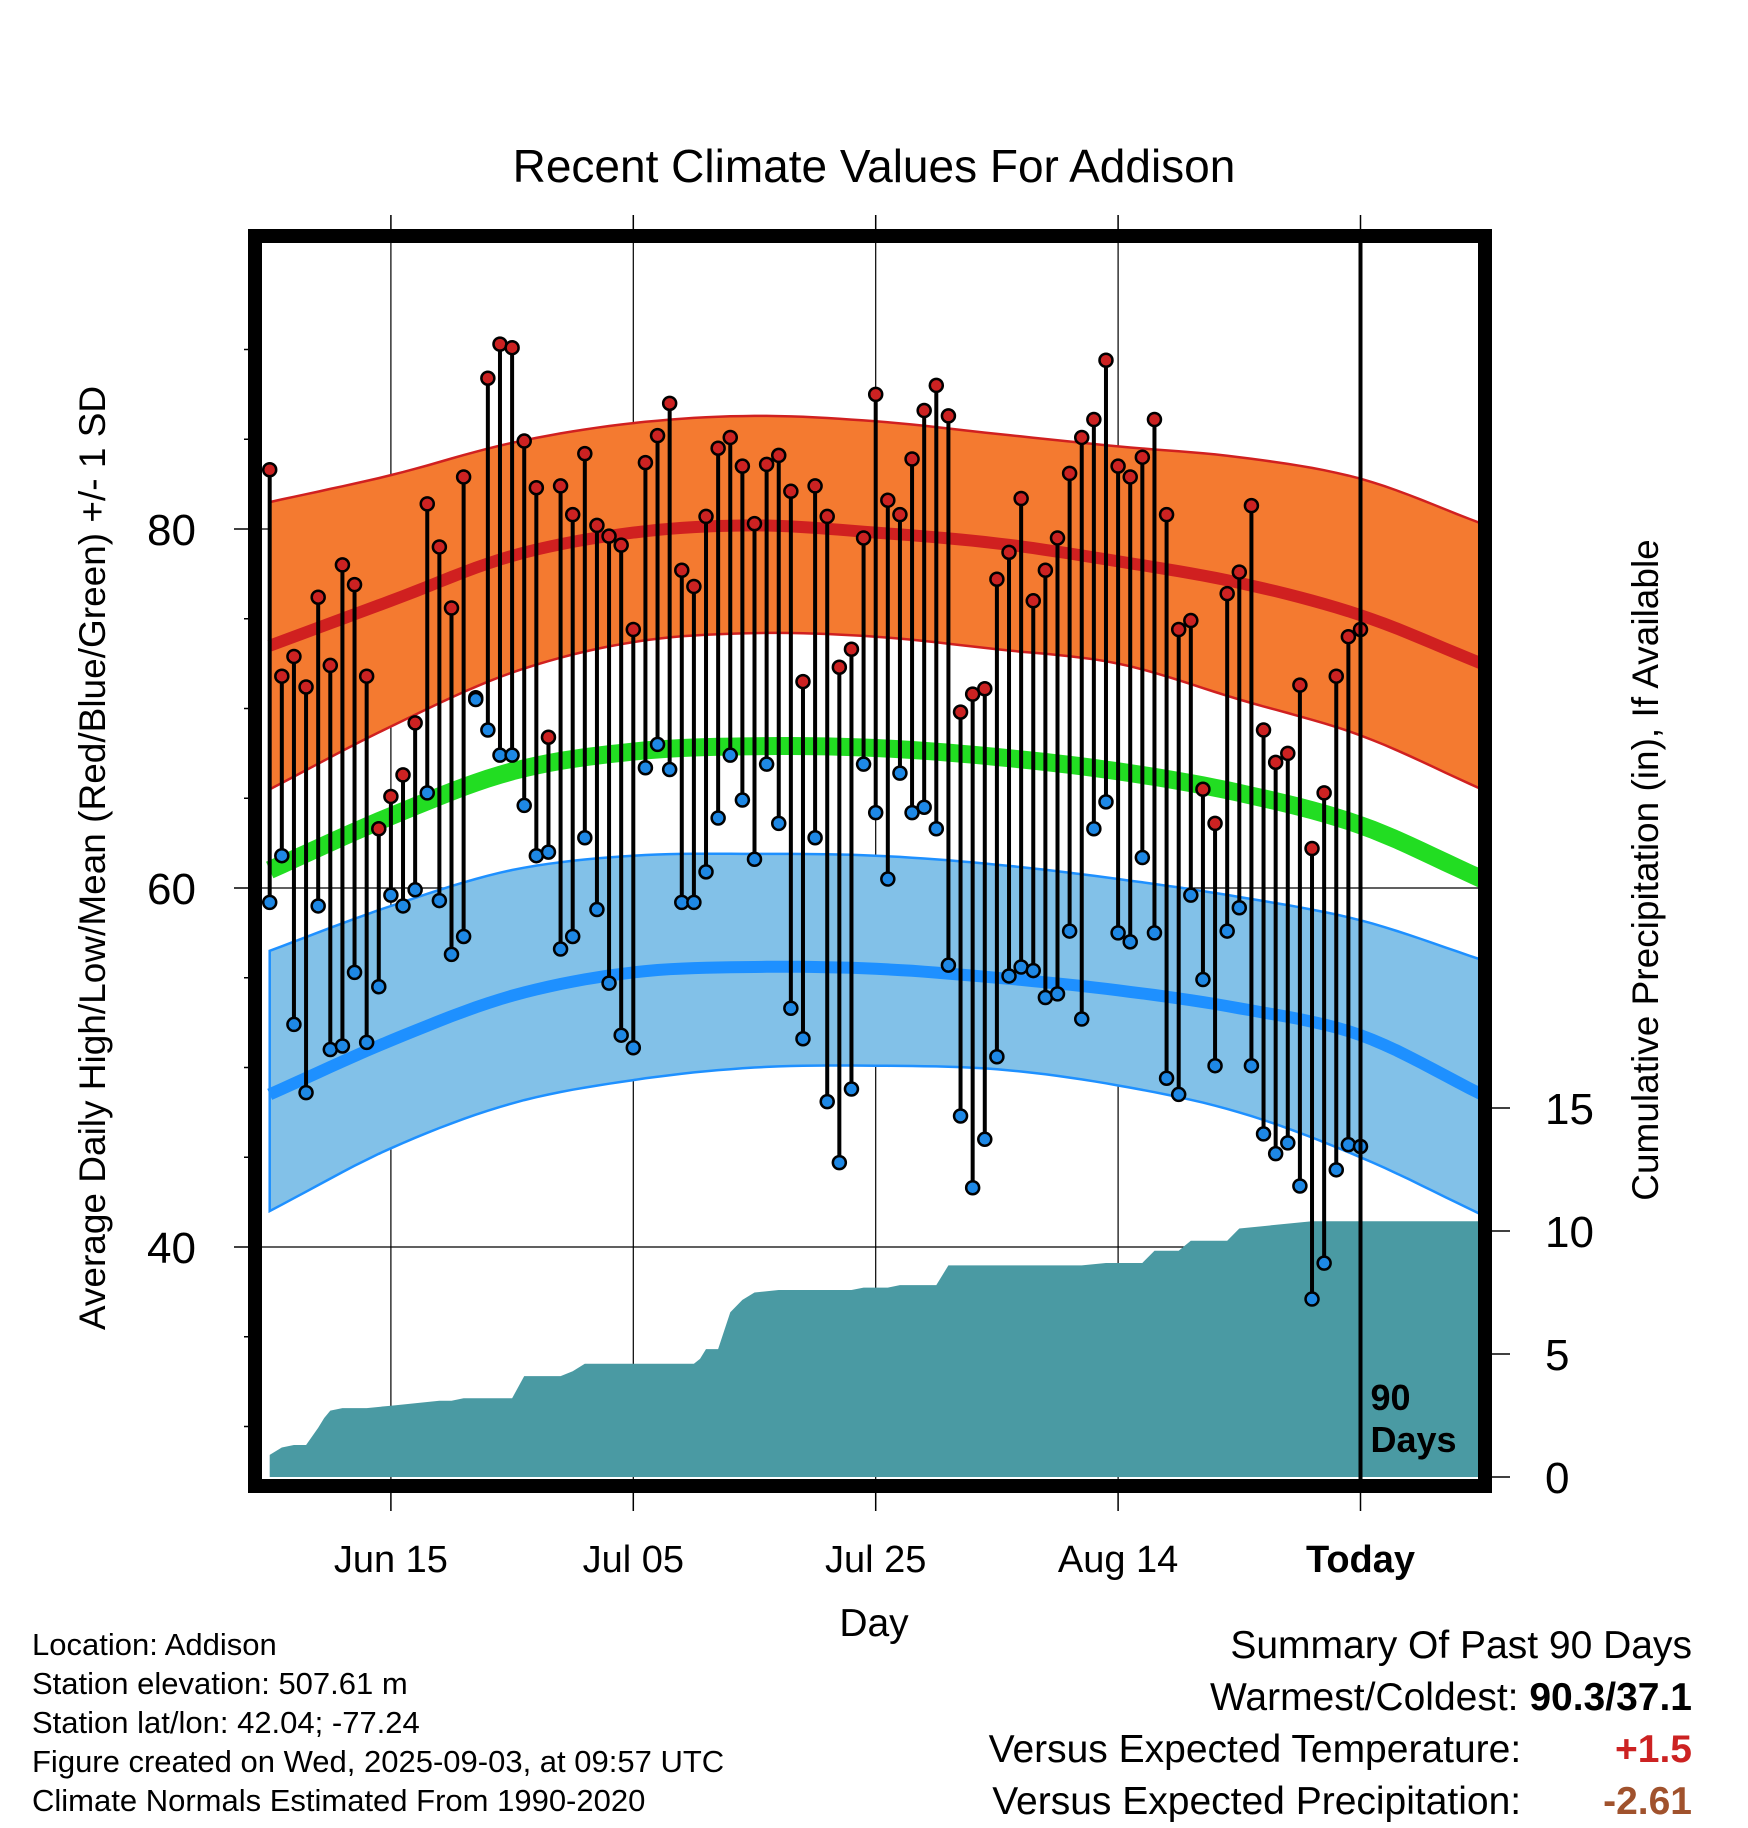 The width and height of the screenshot is (1748, 1828). What do you see at coordinates (220, 1683) in the screenshot?
I see `elevation-text: Station elevation: 507.61 m` at bounding box center [220, 1683].